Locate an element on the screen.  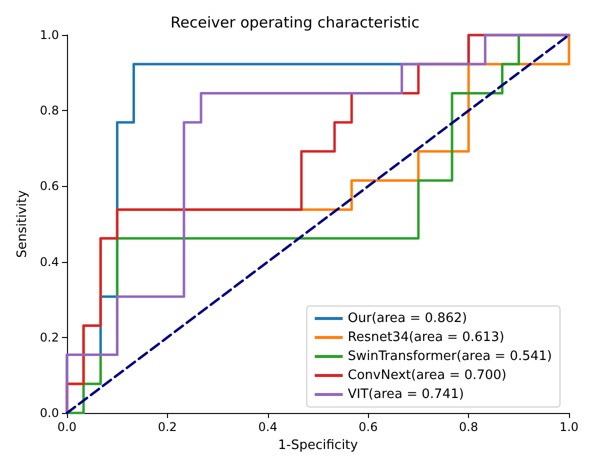
y-tick-label: 0.4 is located at coordinates (49, 261).